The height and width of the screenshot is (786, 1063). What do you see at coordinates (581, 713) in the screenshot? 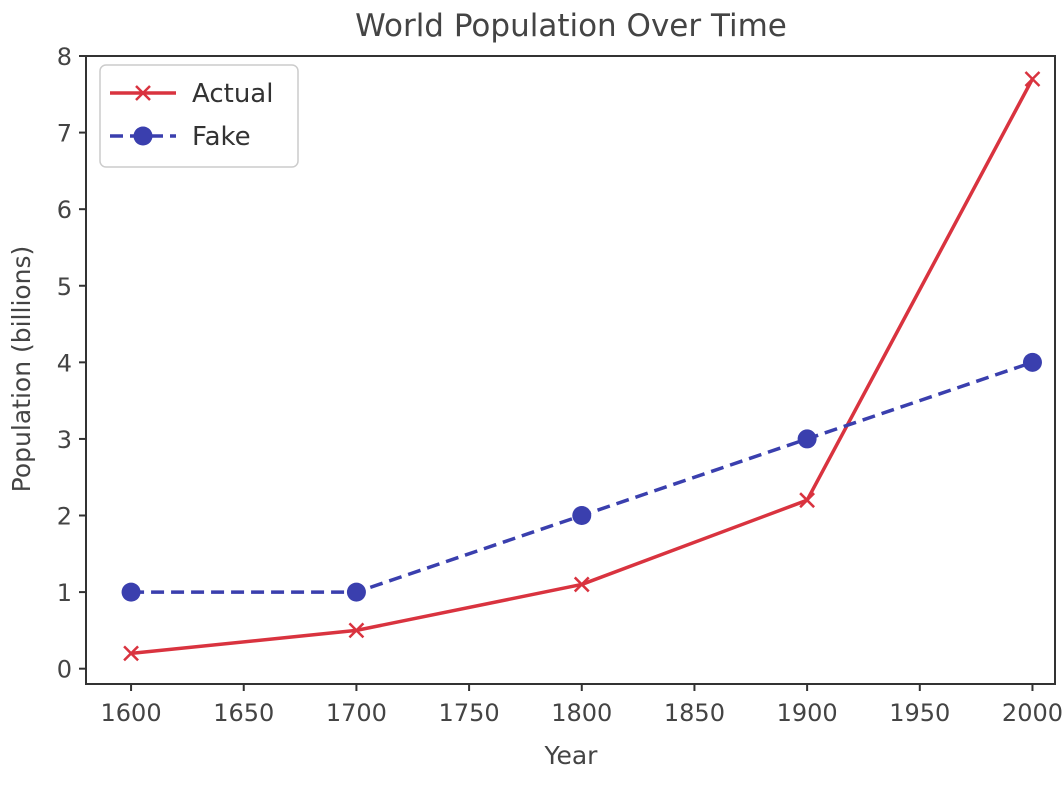
I see `x-tick-label: 1800` at bounding box center [581, 713].